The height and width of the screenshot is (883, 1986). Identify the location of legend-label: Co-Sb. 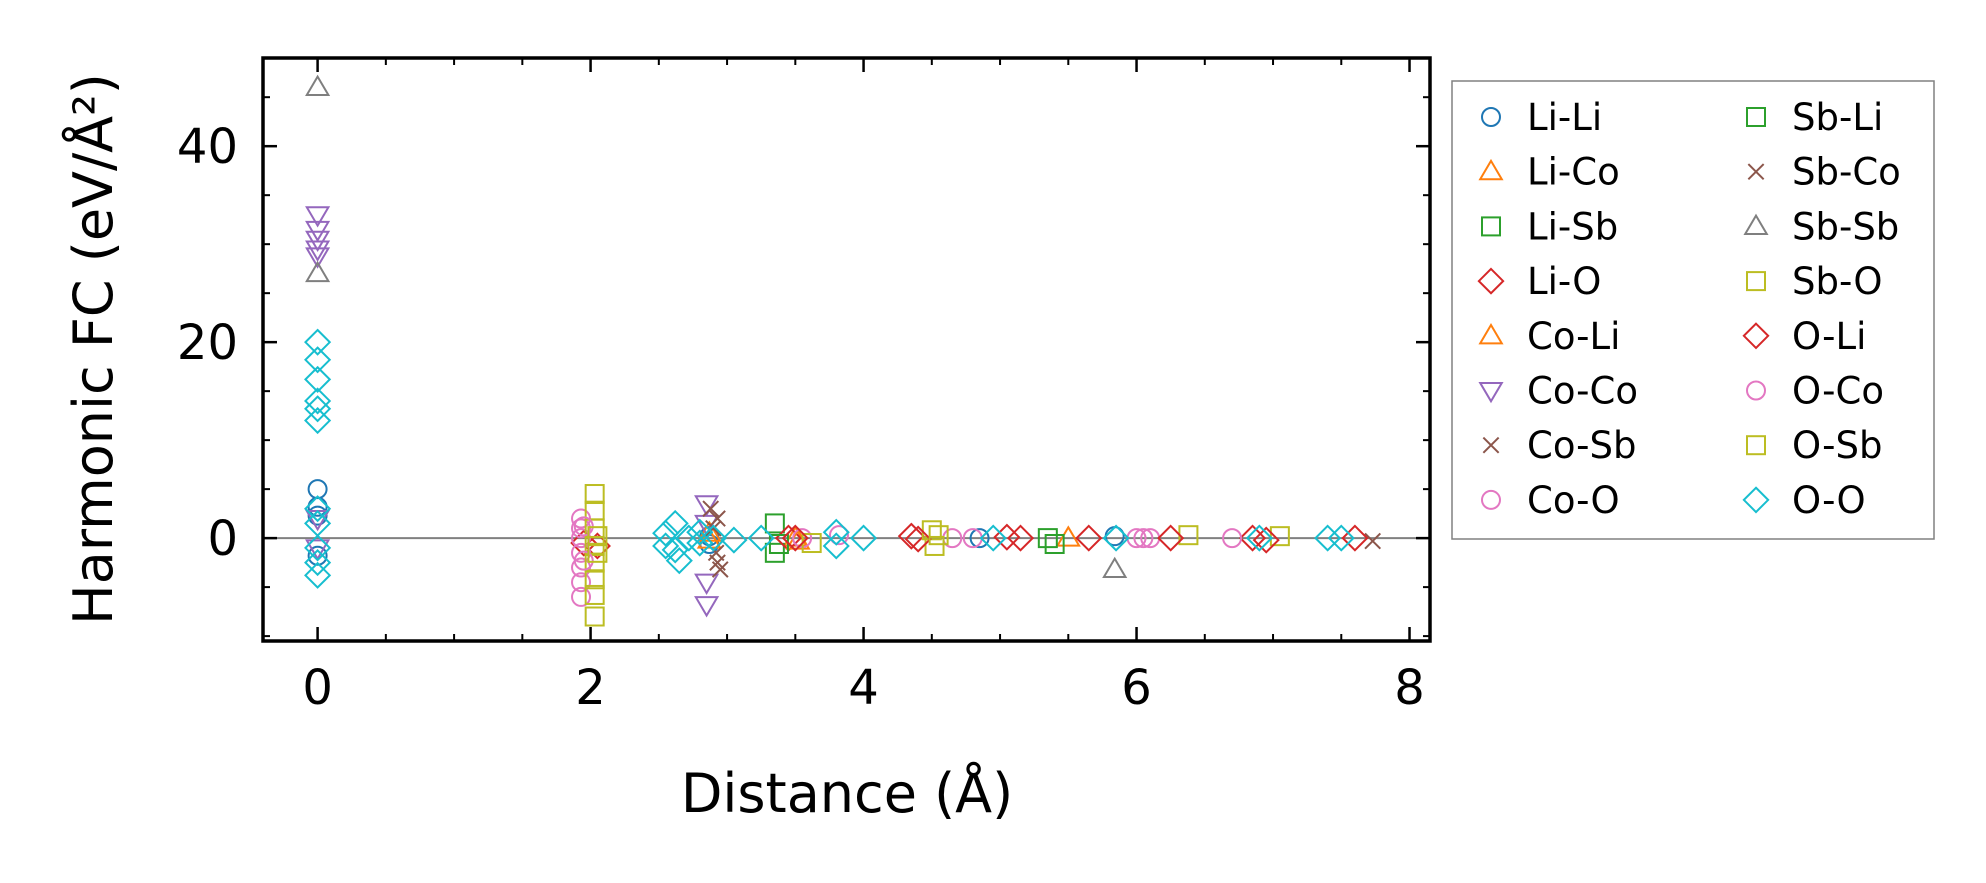
(1581, 445).